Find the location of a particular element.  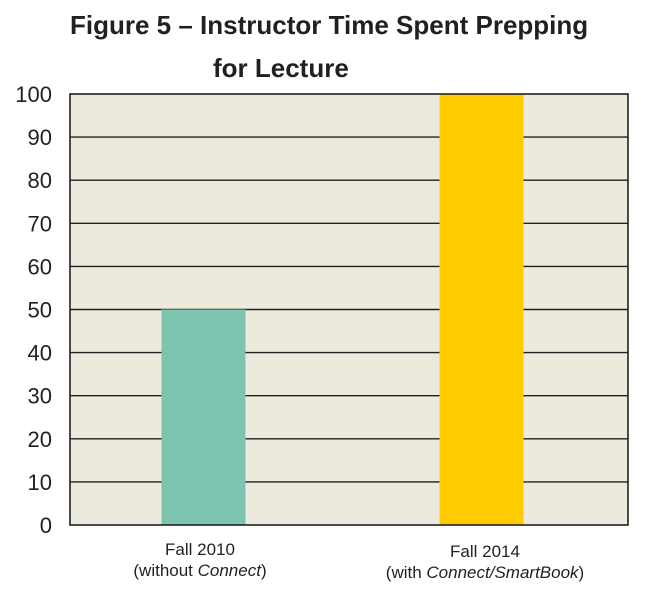

y-tick-label-40: 40 is located at coordinates (40, 353).